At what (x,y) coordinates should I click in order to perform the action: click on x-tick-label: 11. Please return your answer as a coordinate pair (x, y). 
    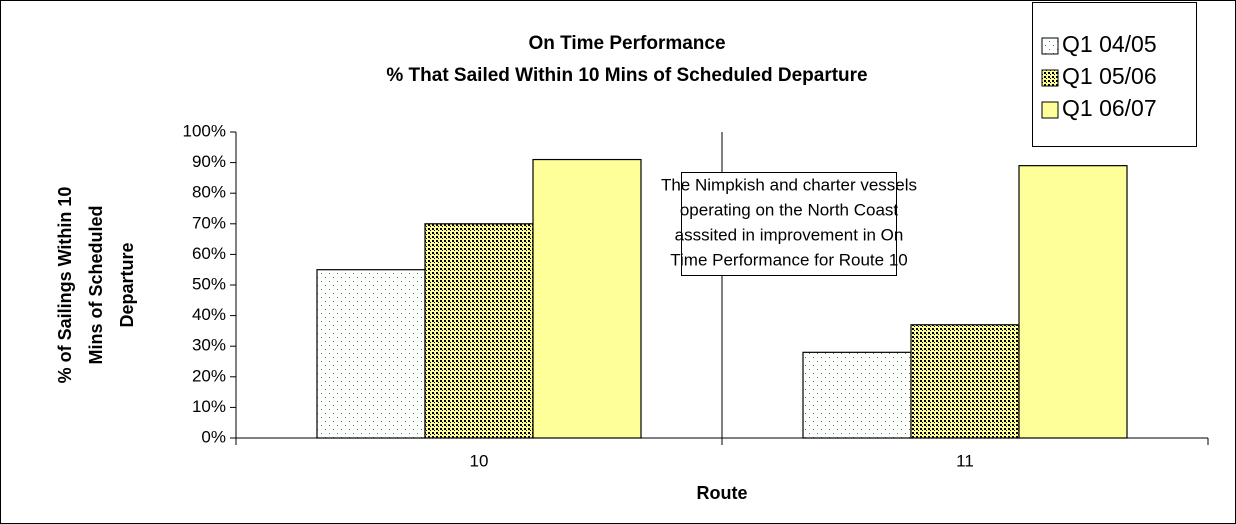
    Looking at the image, I should click on (965, 460).